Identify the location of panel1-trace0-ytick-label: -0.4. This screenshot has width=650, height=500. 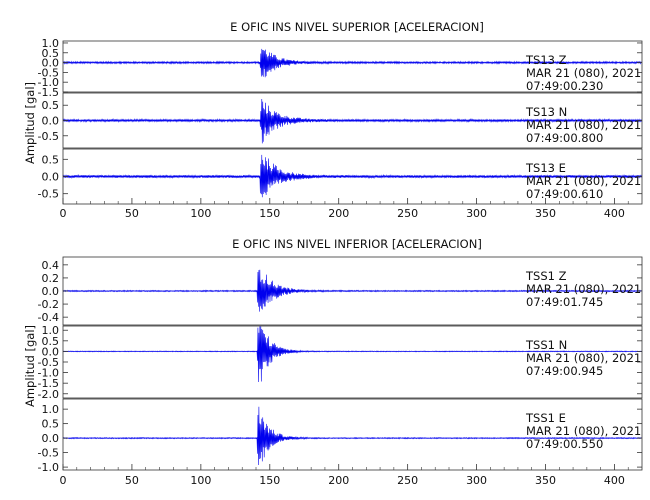
(48, 317).